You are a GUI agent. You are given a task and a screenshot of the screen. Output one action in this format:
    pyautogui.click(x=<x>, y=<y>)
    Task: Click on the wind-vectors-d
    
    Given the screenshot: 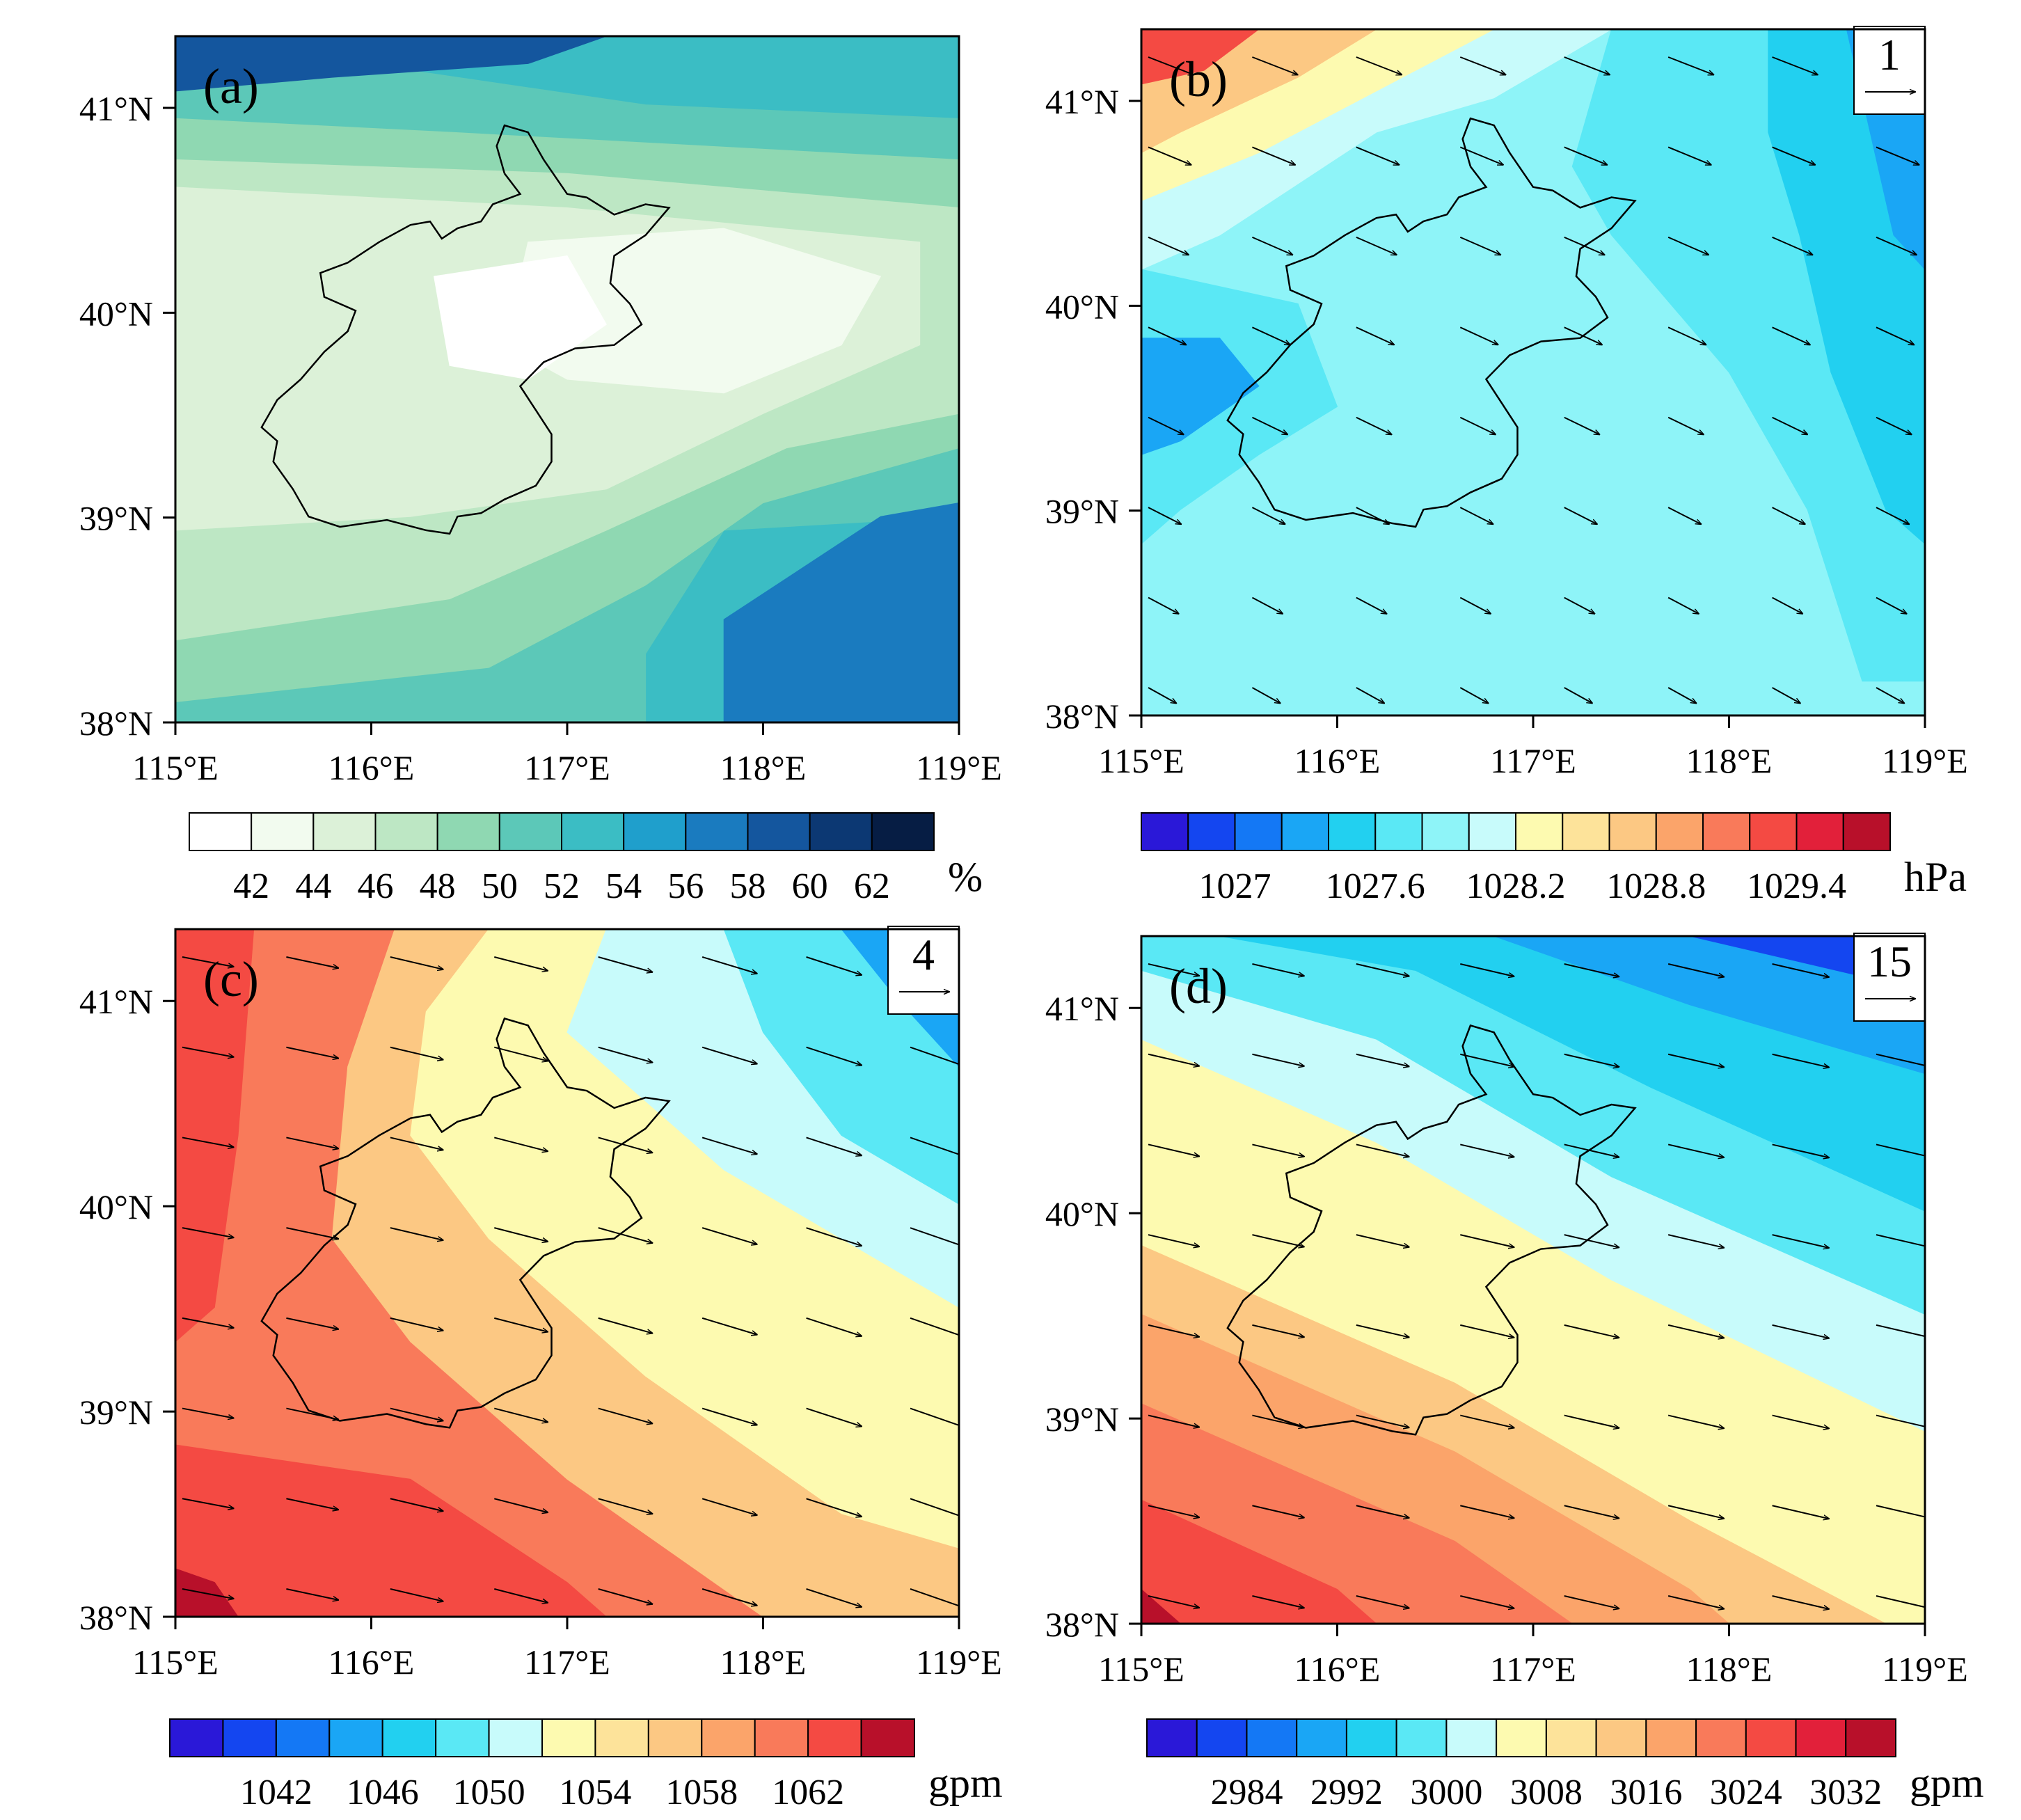 What is the action you would take?
    pyautogui.click(x=1536, y=1286)
    